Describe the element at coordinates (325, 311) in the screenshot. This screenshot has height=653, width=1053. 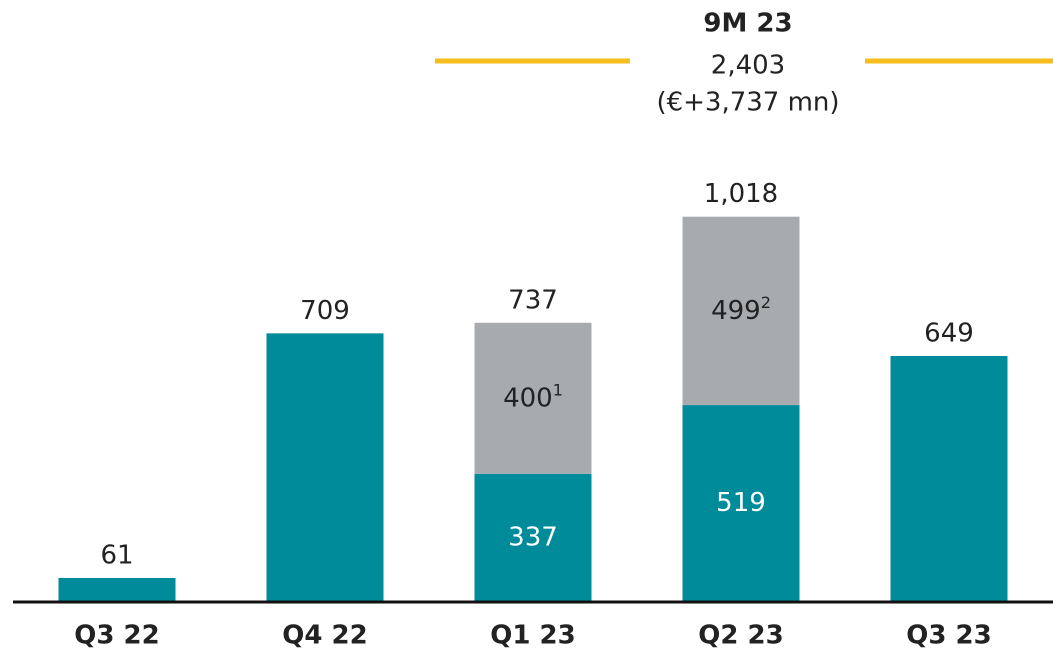
I see `total-label: 709` at that location.